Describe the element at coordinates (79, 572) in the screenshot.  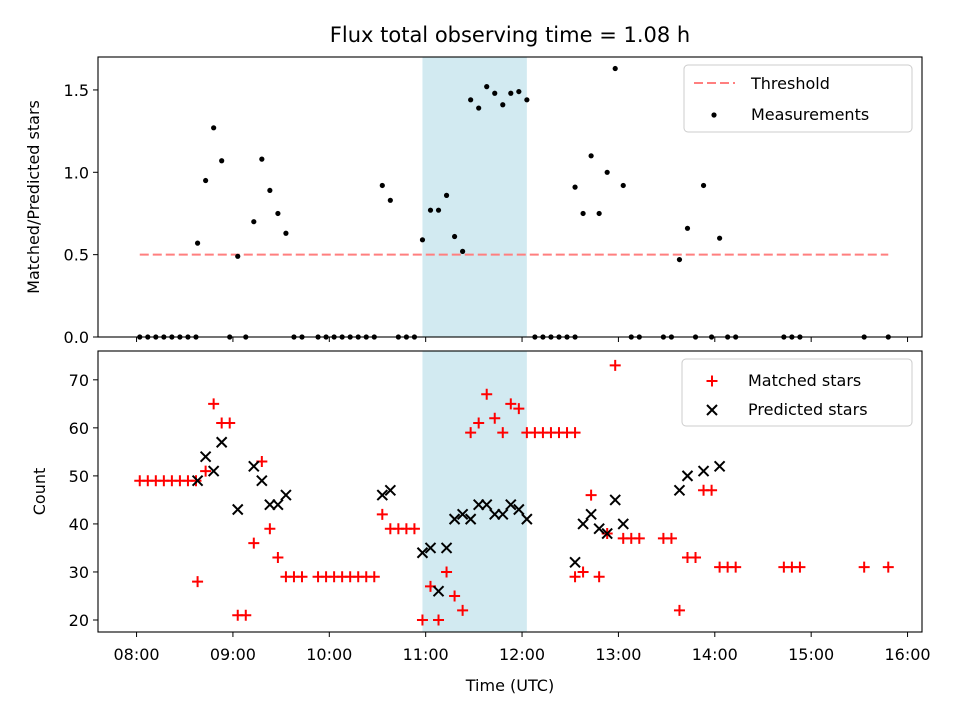
I see `bottom-y-tick-label: 30` at that location.